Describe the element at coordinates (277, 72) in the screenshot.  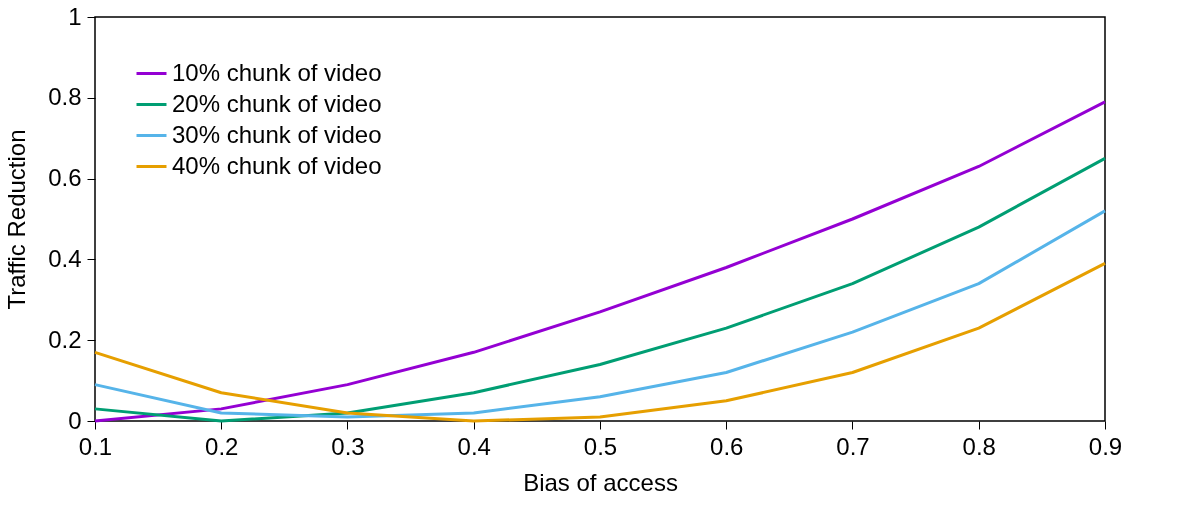
I see `legend-label: 10% chunk of video` at that location.